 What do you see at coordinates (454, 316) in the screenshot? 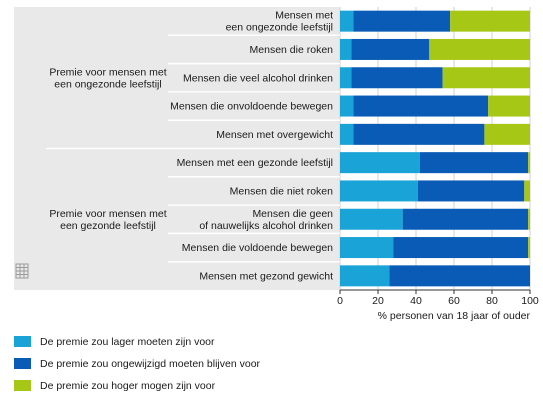
I see `x-axis-label: % personen van 18 jaar of ouder` at bounding box center [454, 316].